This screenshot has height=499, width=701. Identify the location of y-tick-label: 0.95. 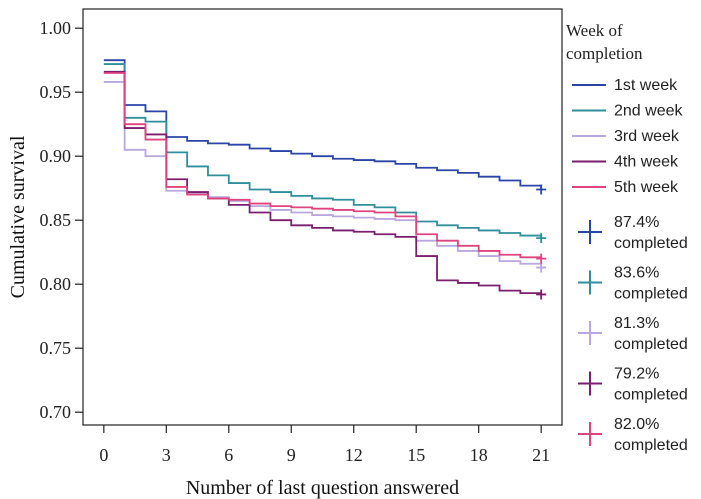
(56, 92).